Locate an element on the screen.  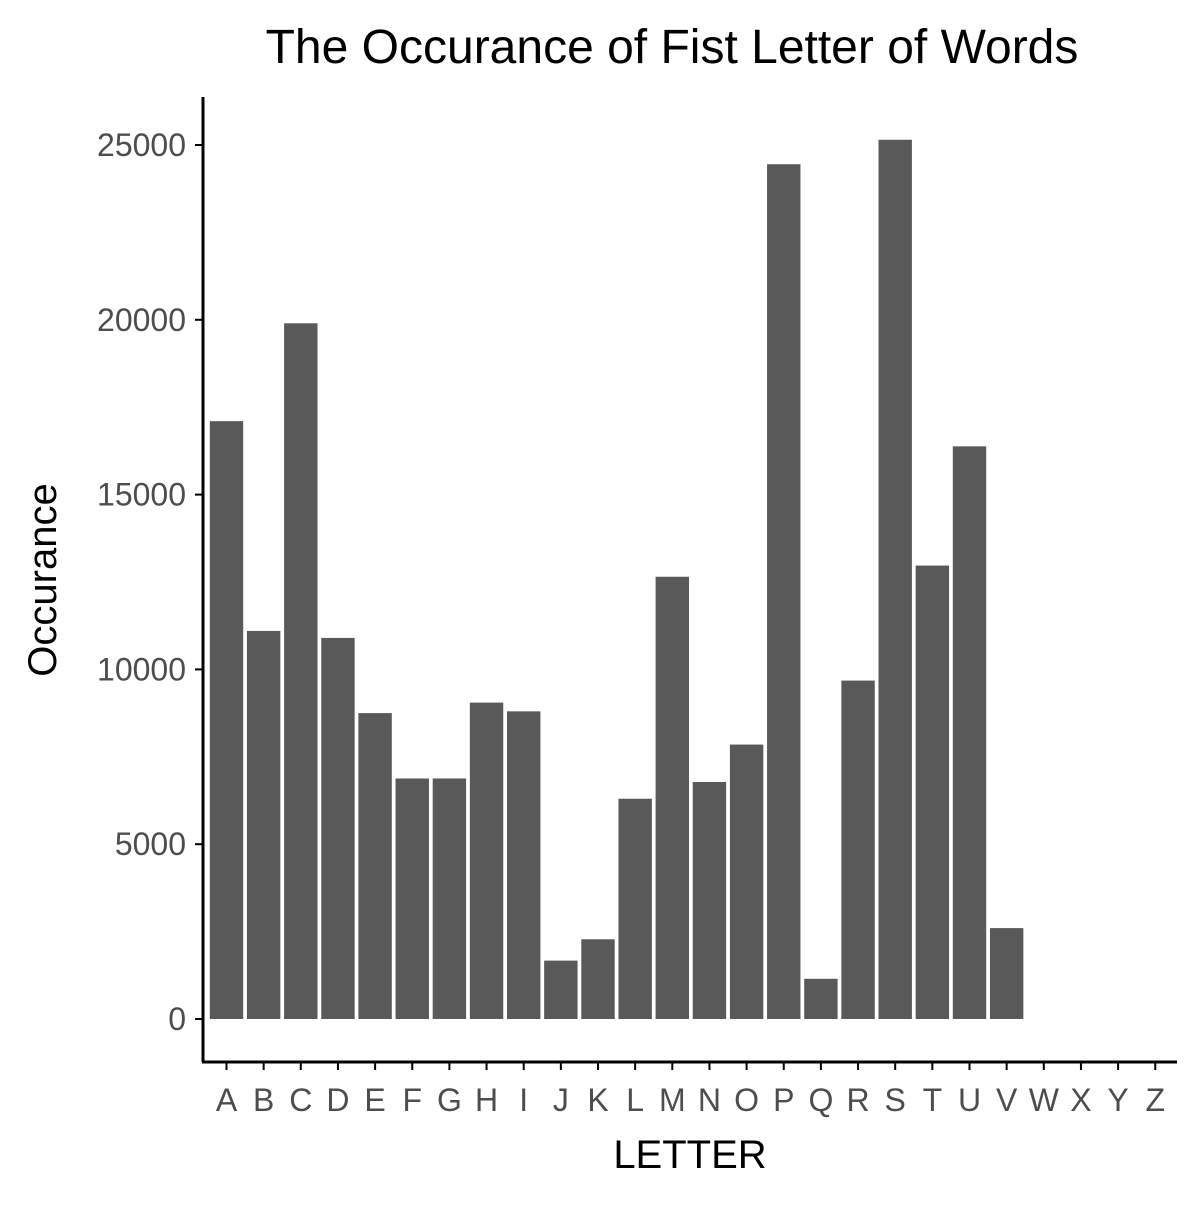
x-tick-label-k: K is located at coordinates (597, 1100).